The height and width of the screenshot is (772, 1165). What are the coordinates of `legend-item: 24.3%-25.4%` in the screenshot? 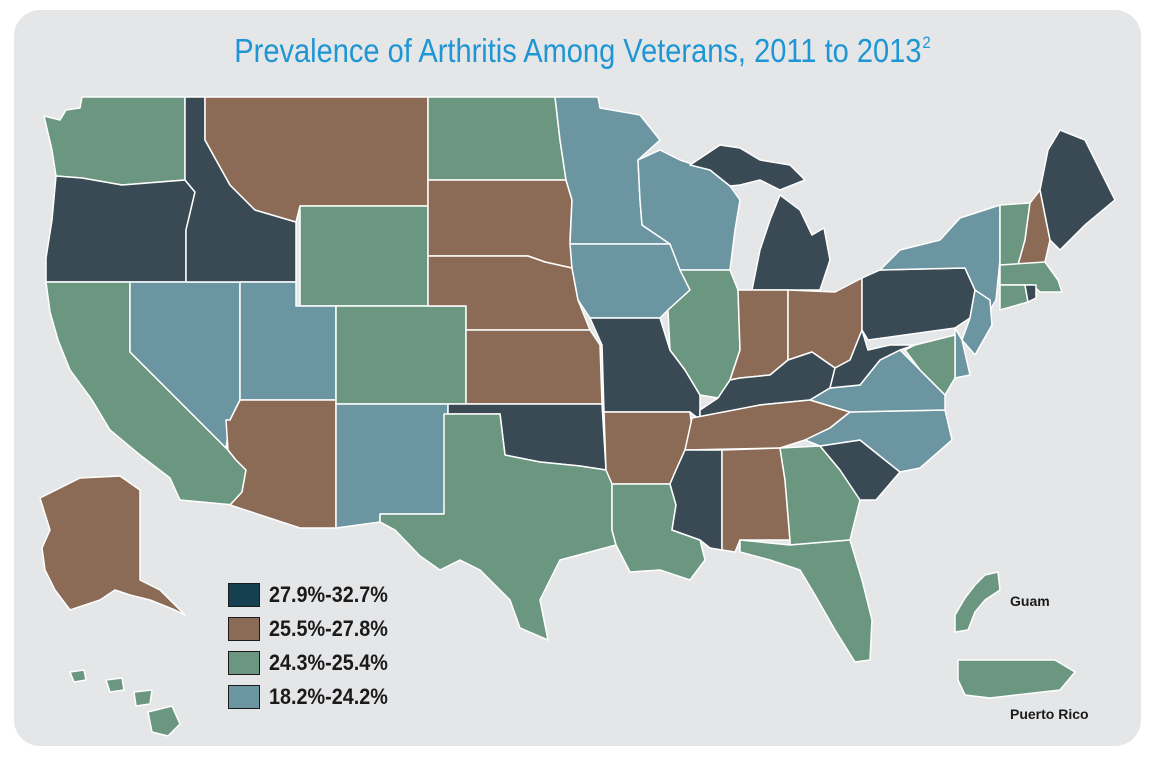 It's located at (314, 663).